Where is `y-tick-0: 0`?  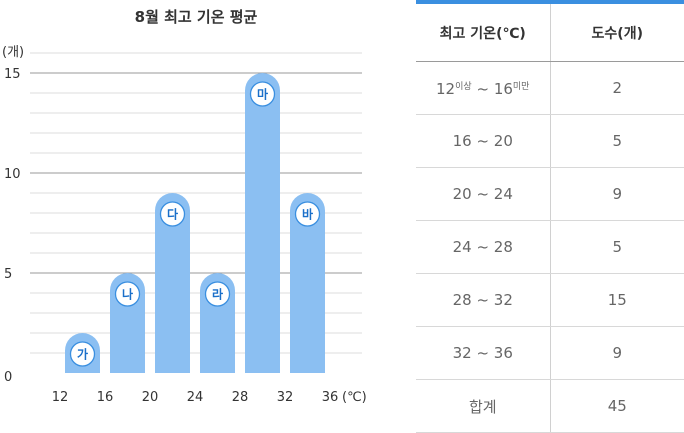 y-tick-0: 0 is located at coordinates (8, 377).